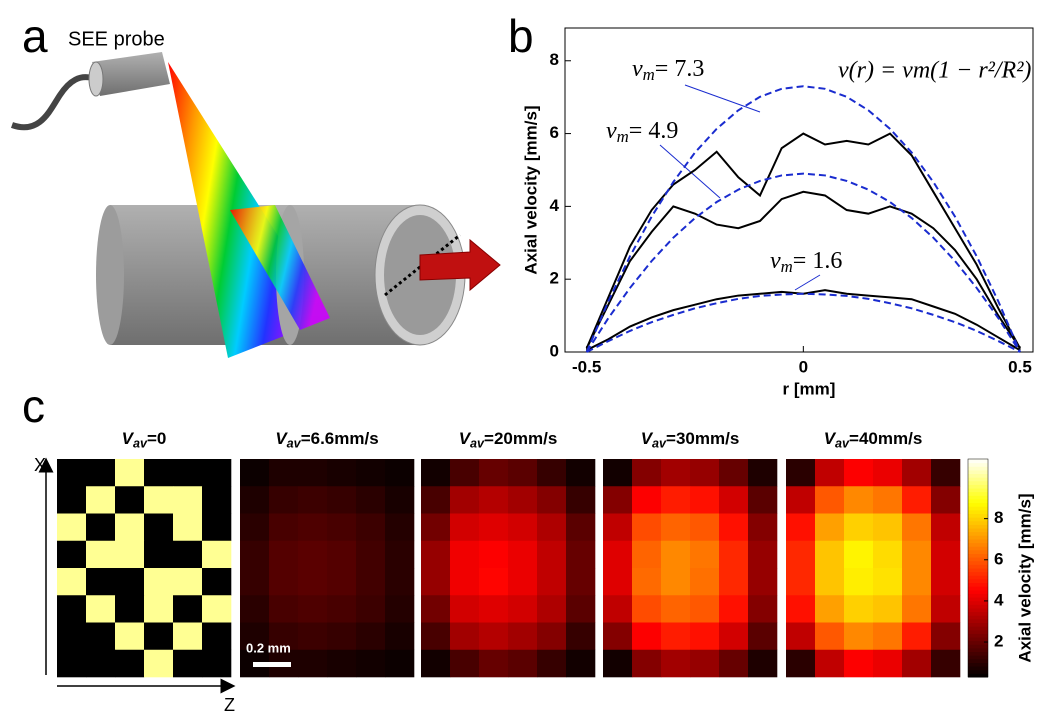 Image resolution: width=1050 pixels, height=719 pixels. Describe the element at coordinates (806, 262) in the screenshot. I see `annotation: vm= 1.6` at that location.